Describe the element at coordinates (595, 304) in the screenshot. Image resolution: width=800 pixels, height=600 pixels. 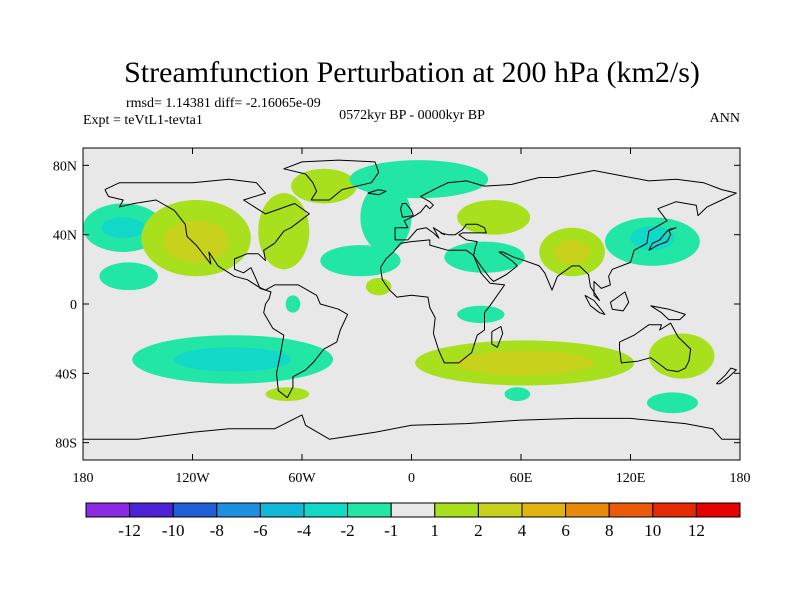
I see `coastline-sumatra` at that location.